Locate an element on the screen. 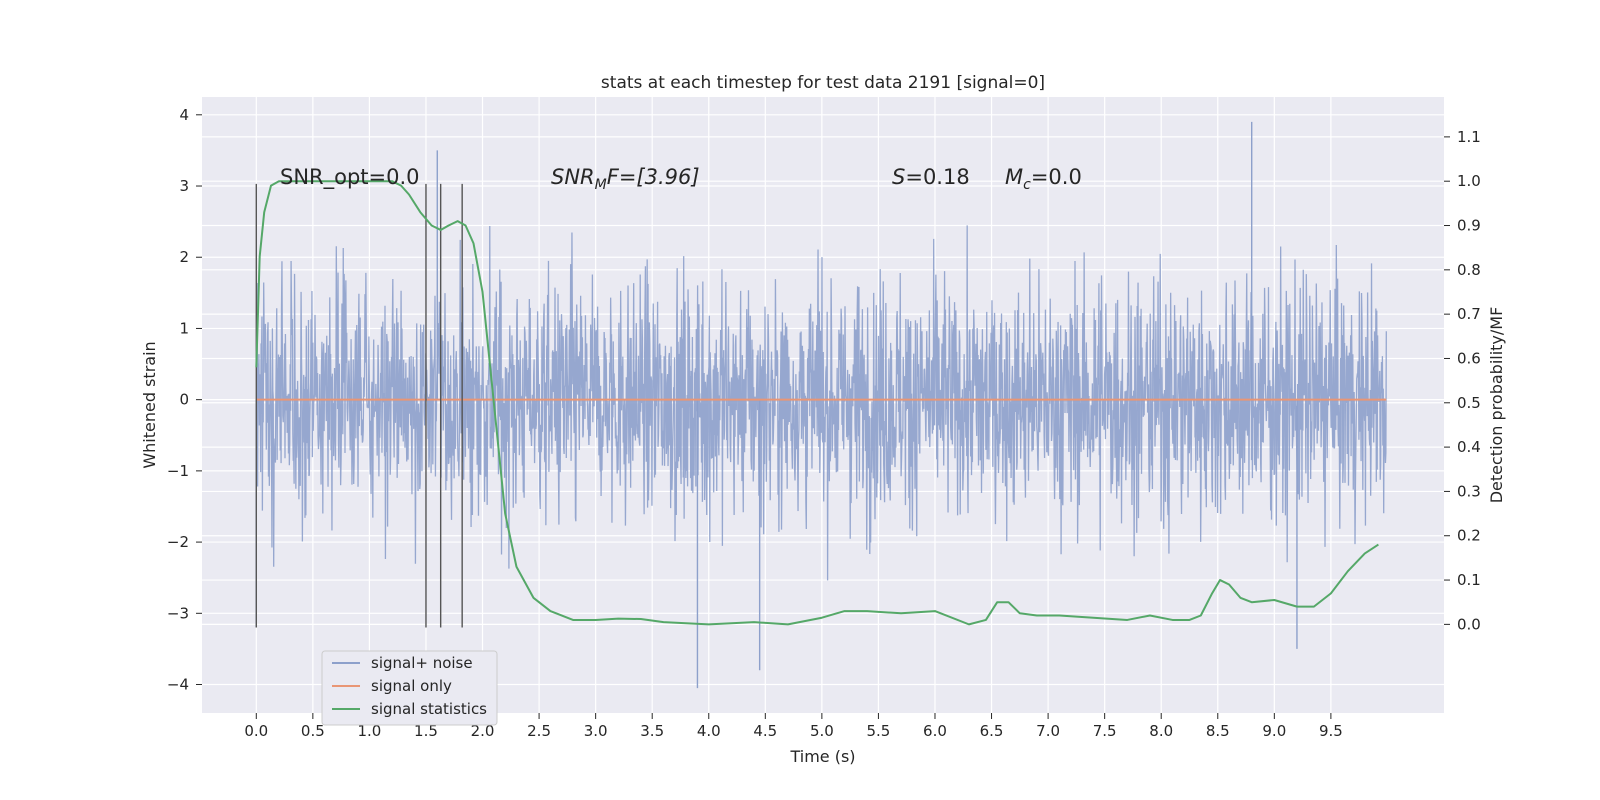  legend-label-signal-noise: signal+ noise is located at coordinates (422, 663).